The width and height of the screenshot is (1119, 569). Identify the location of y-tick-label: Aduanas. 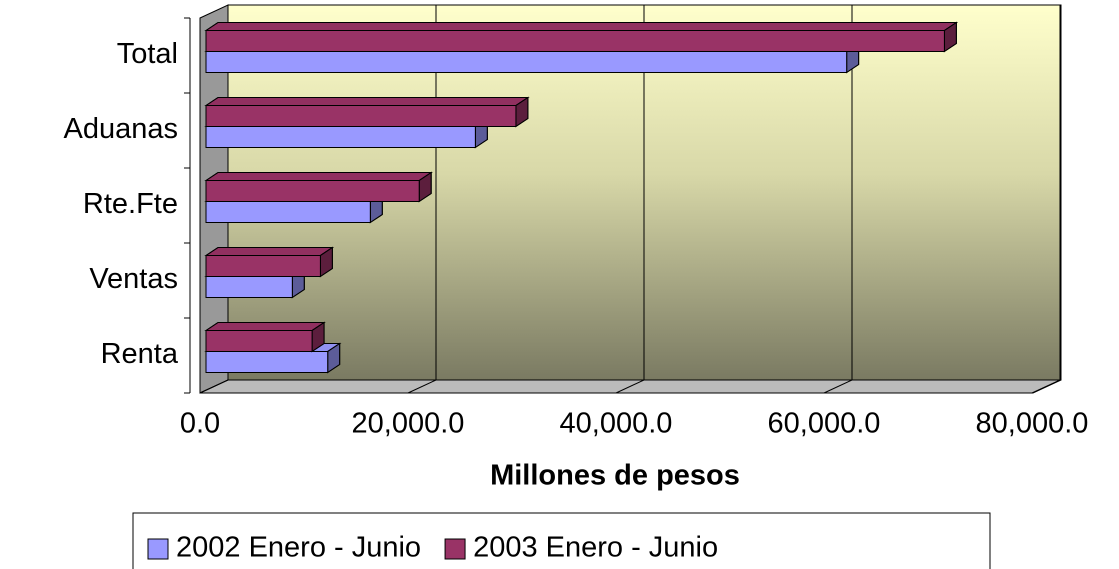
(121, 129).